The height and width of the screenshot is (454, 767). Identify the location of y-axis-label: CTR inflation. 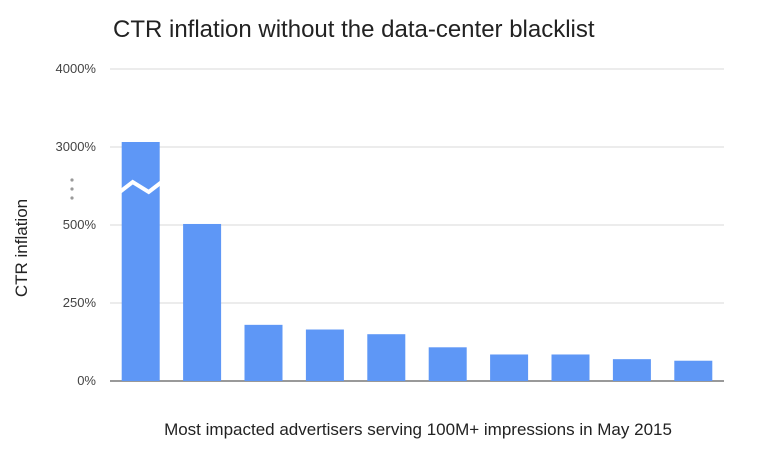
(21, 248).